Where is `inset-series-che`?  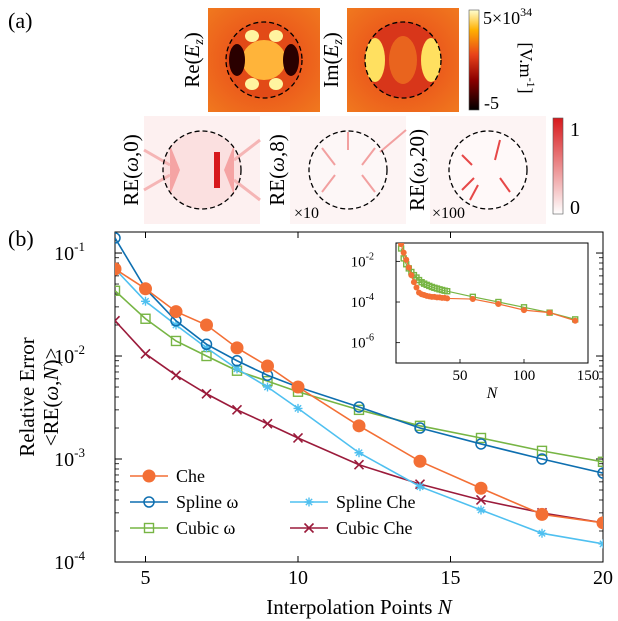
inset-series-che is located at coordinates (488, 283).